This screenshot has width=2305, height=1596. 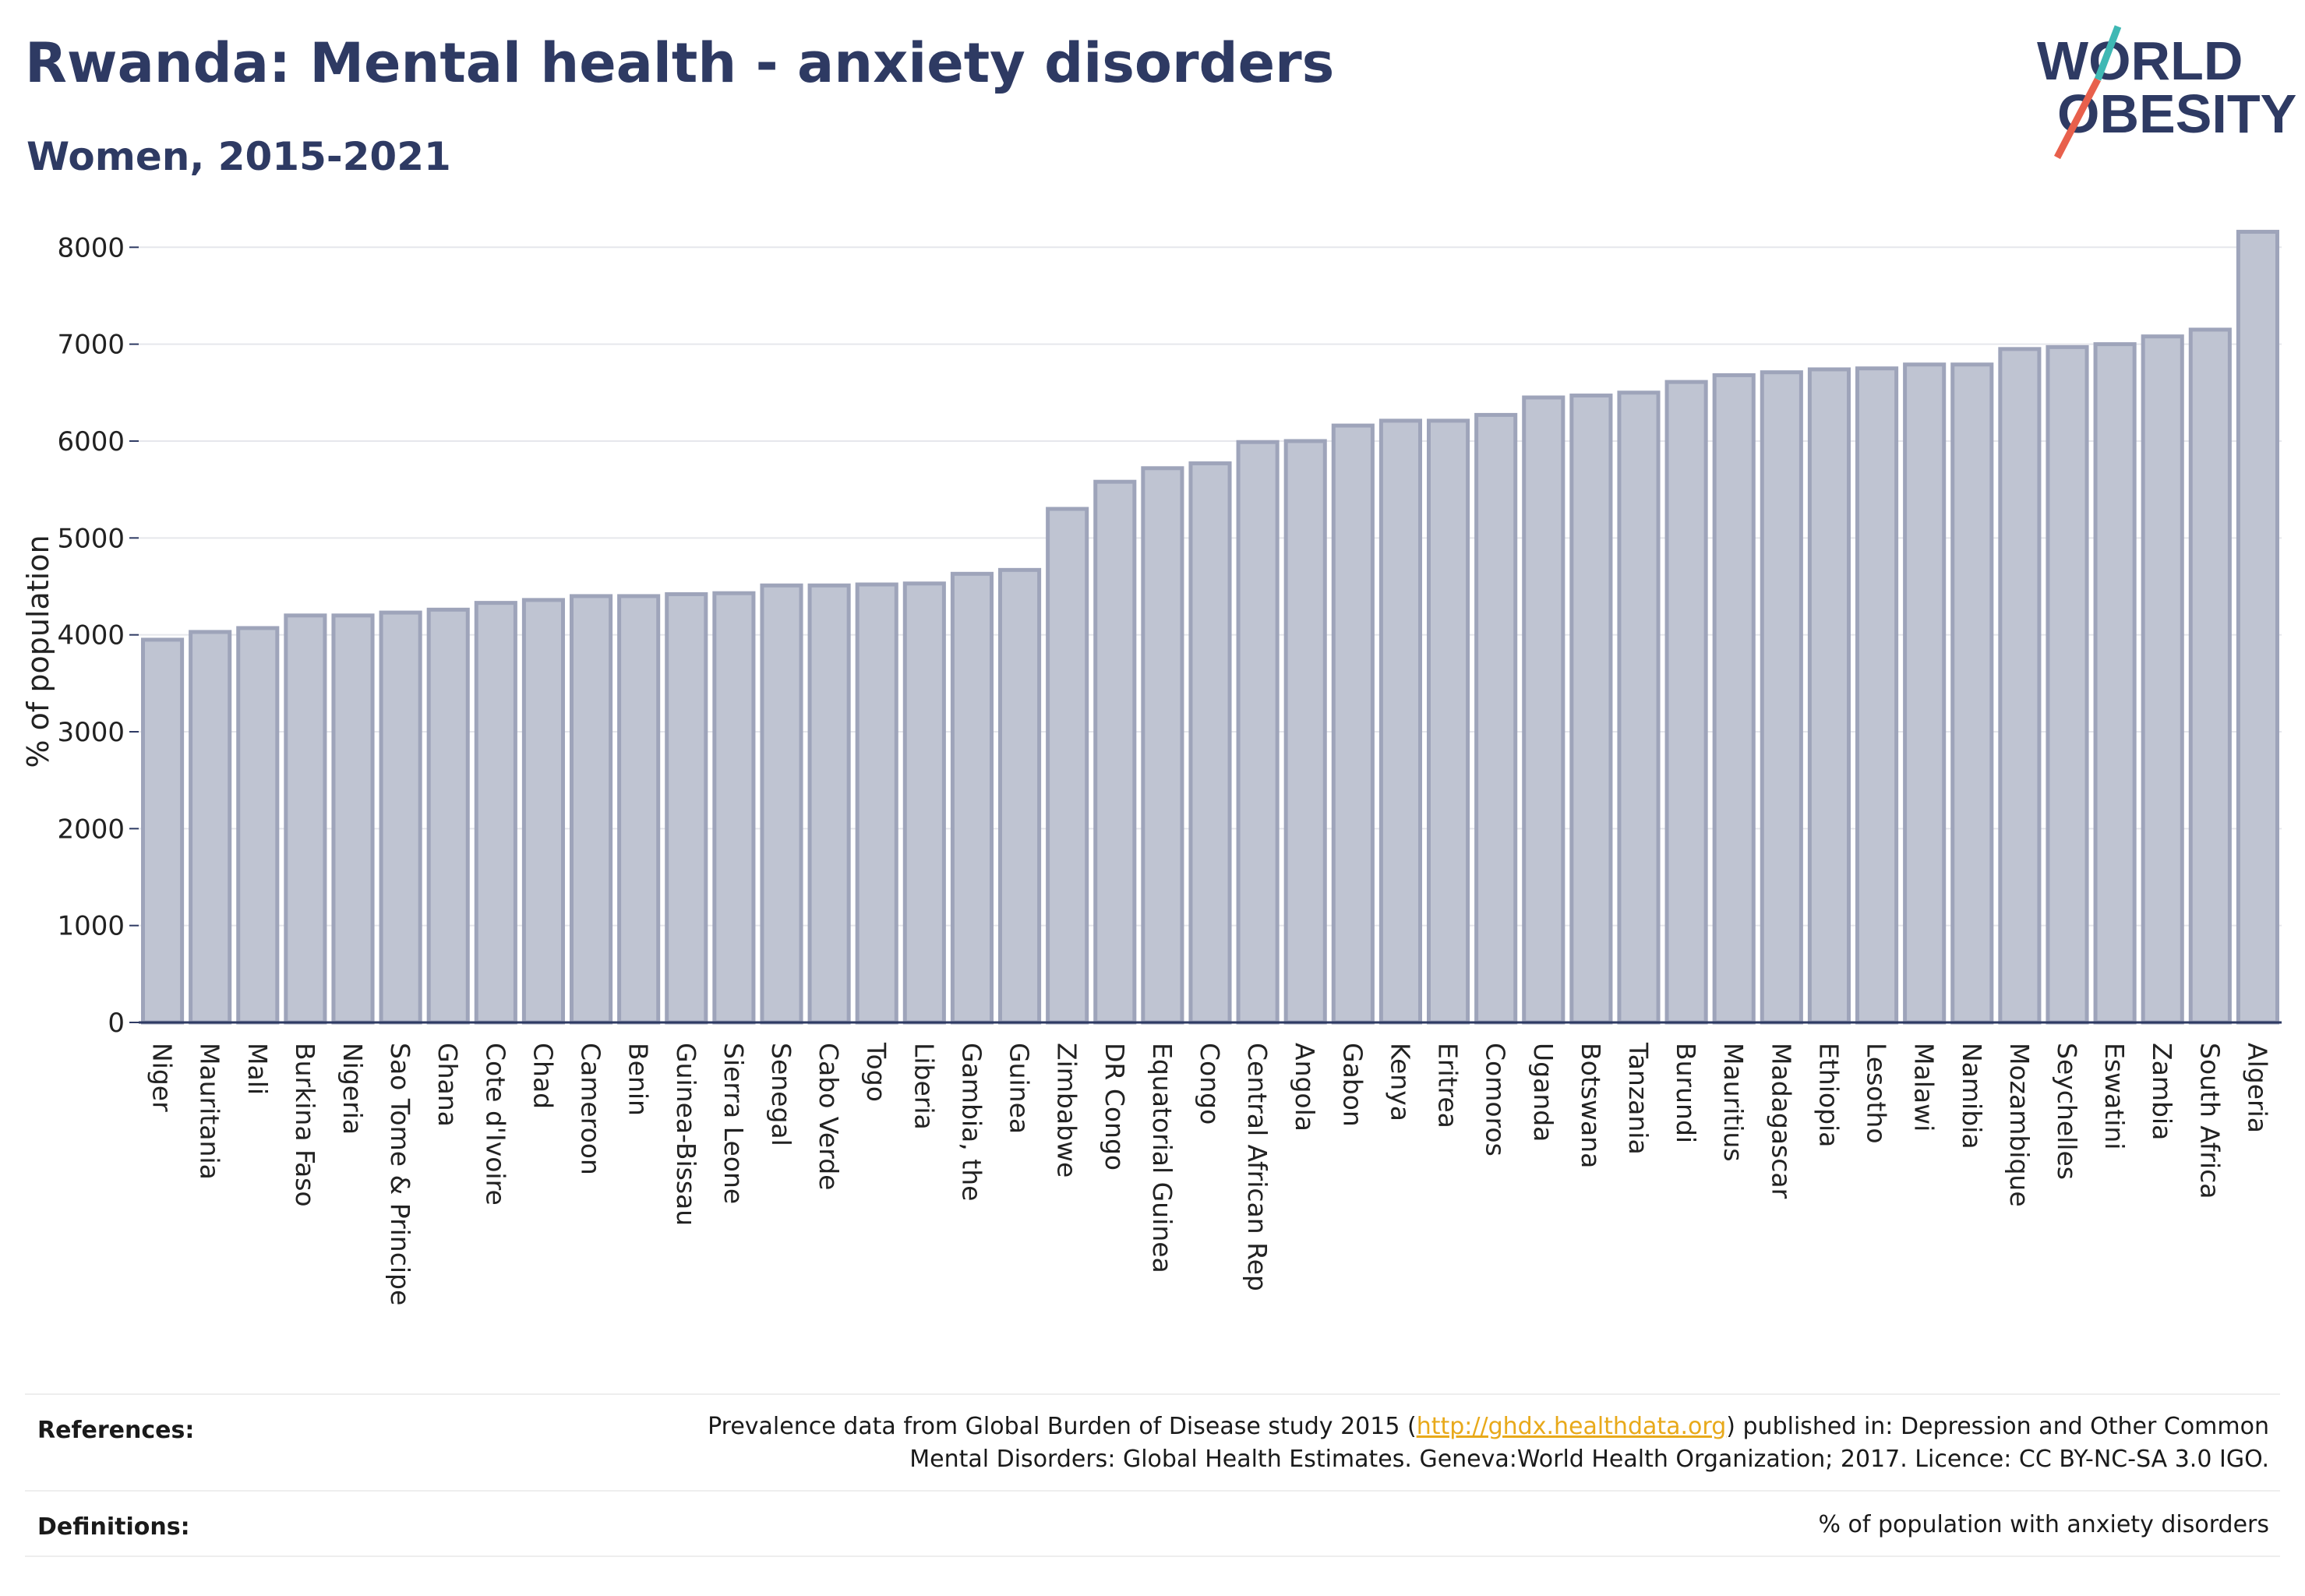 What do you see at coordinates (1257, 1167) in the screenshot?
I see `x-tick-label: Central African Rep` at bounding box center [1257, 1167].